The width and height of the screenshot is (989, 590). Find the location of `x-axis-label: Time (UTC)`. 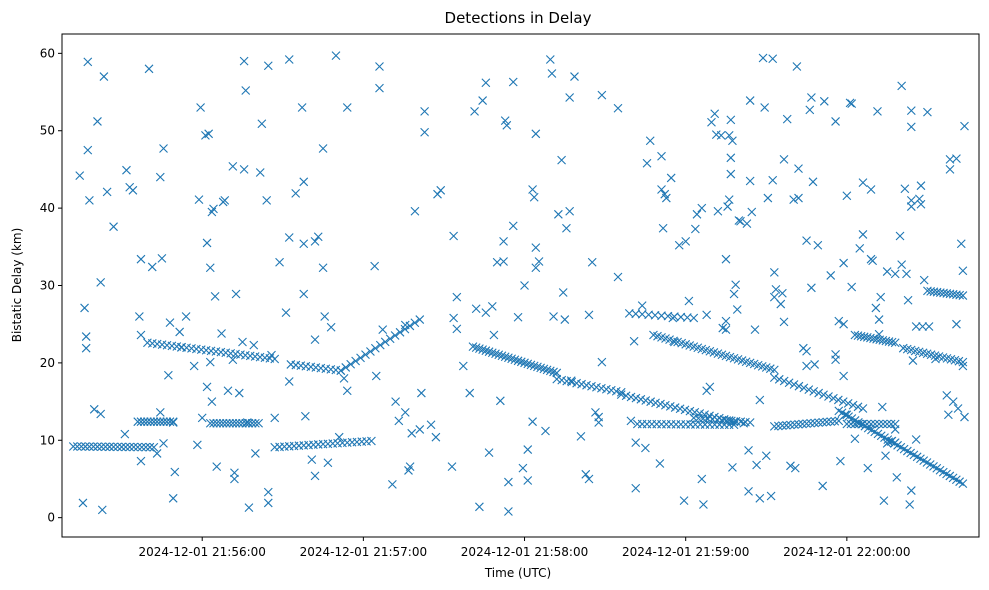

x-axis-label: Time (UTC) is located at coordinates (517, 573).